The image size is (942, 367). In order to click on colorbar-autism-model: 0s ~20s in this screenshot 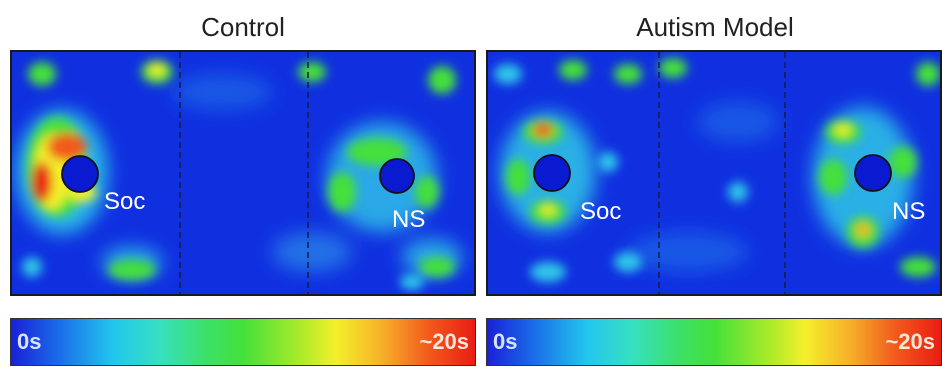, I will do `click(714, 342)`.